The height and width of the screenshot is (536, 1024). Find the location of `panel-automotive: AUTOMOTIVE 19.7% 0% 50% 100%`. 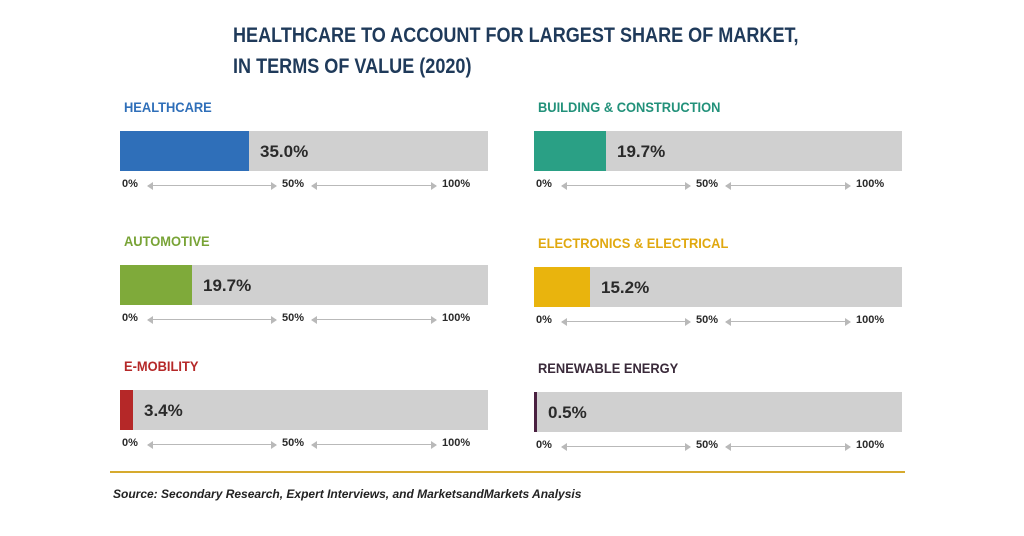

panel-automotive: AUTOMOTIVE 19.7% 0% 50% 100% is located at coordinates (305, 288).